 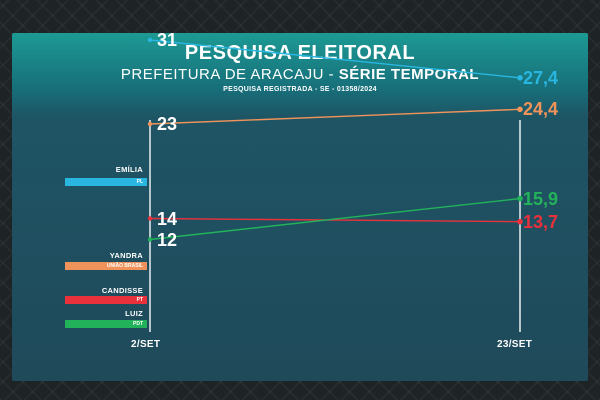 I want to click on series-line-emilia, so click(x=335, y=59).